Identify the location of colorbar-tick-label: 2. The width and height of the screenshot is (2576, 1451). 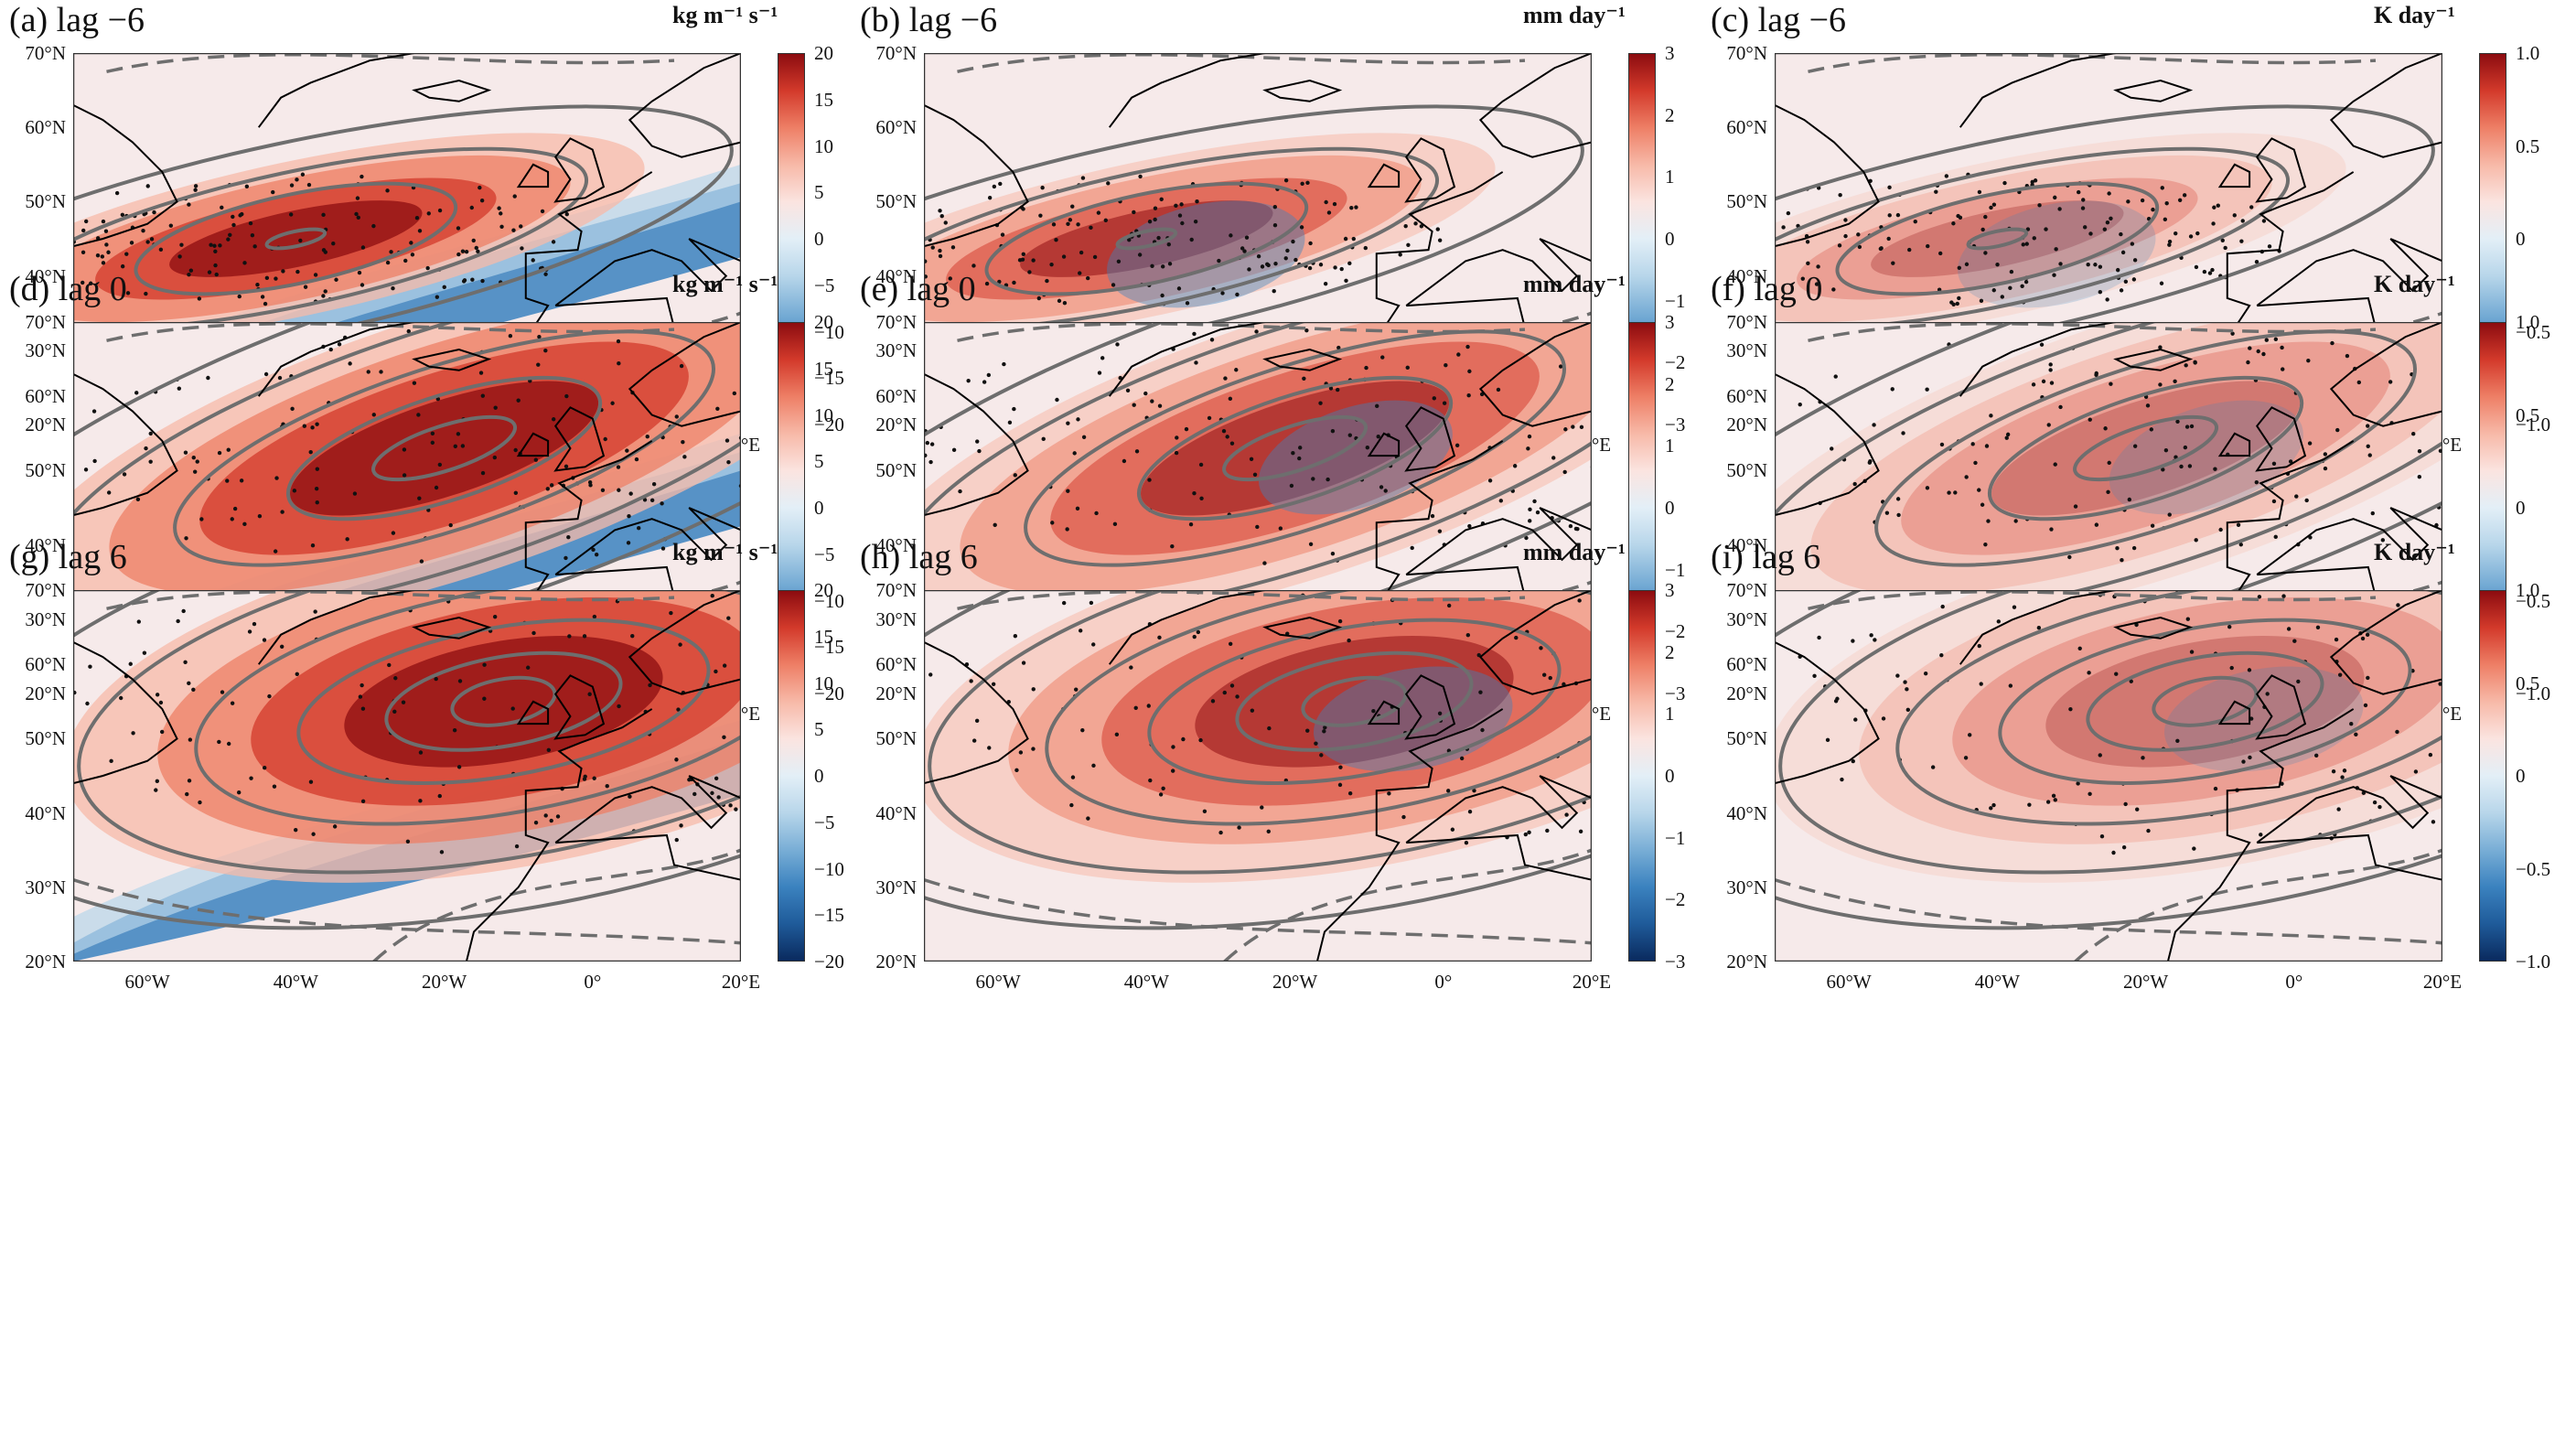
(1670, 114).